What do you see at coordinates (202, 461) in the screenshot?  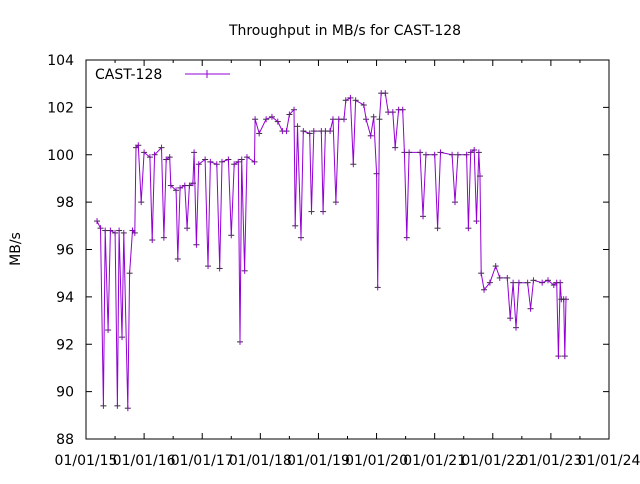 I see `x-tick-label: 01/01/17` at bounding box center [202, 461].